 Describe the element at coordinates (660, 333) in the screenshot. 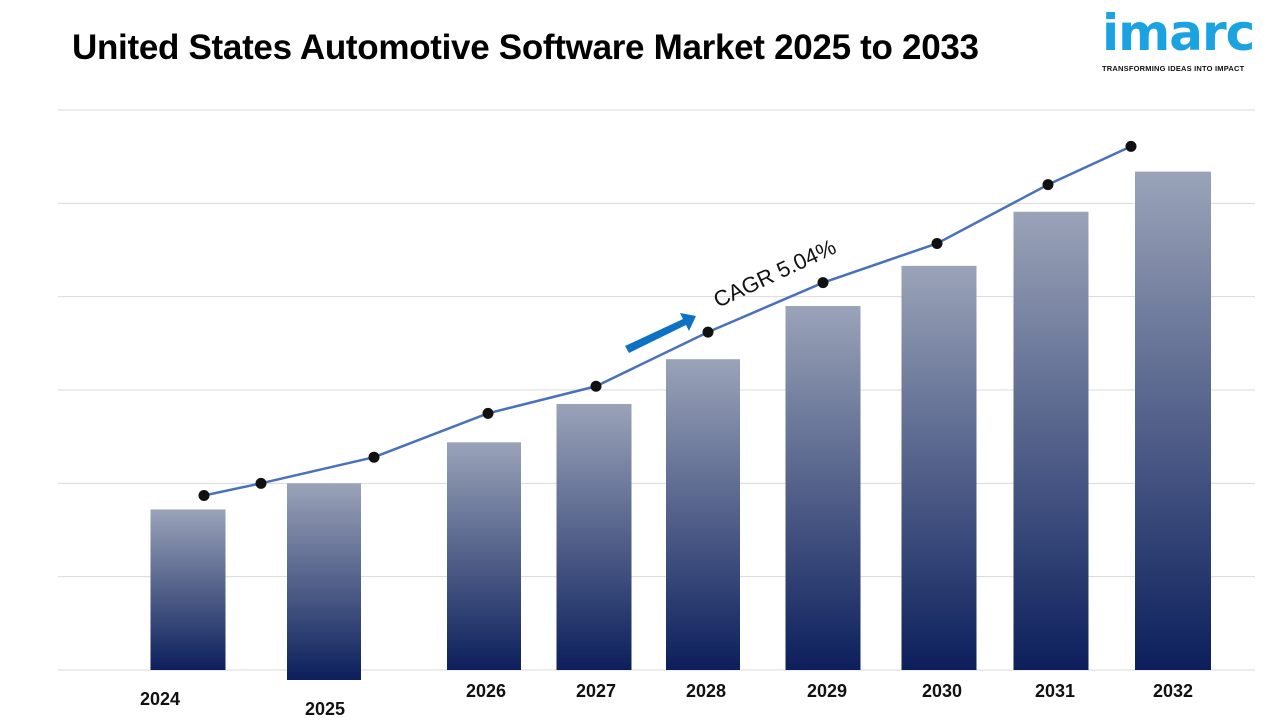

I see `growth-arrow-icon` at that location.